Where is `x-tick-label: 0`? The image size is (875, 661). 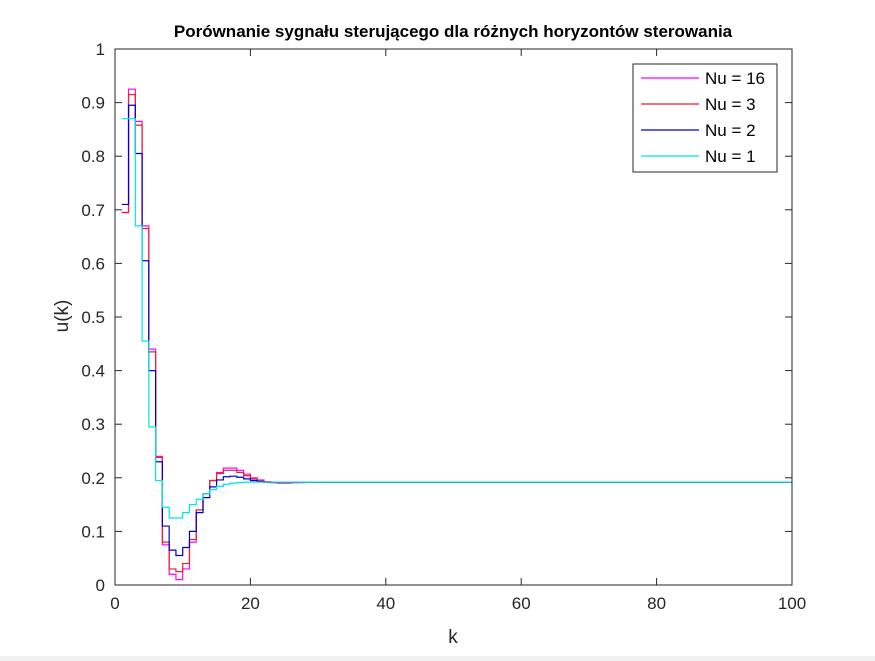
x-tick-label: 0 is located at coordinates (114, 603).